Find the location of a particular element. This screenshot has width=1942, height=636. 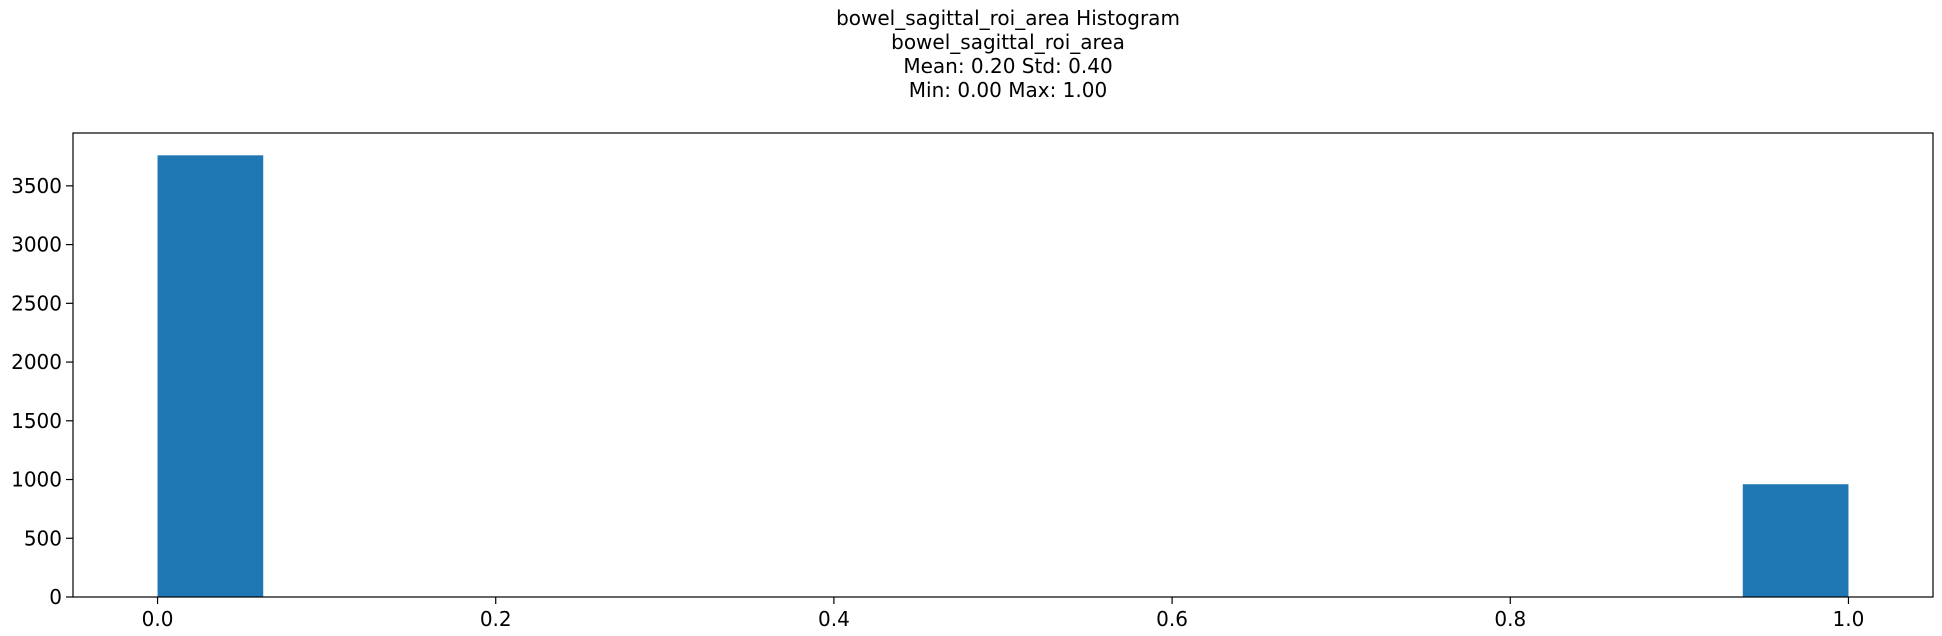

y-tick-label: 1000 is located at coordinates (36, 480).